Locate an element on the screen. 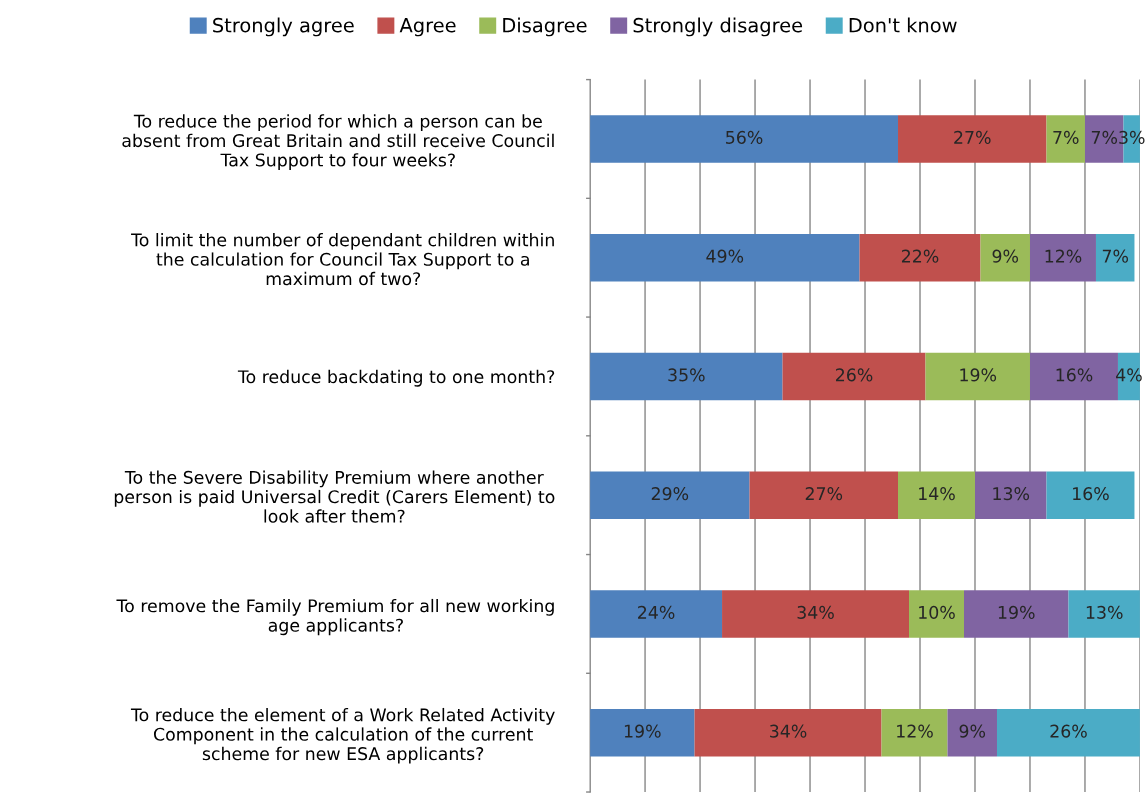 The image size is (1148, 796). y-tick-label: To limit the number of dependant children within the calculation for Council Tax Support to a maximum of two? is located at coordinates (342, 259).